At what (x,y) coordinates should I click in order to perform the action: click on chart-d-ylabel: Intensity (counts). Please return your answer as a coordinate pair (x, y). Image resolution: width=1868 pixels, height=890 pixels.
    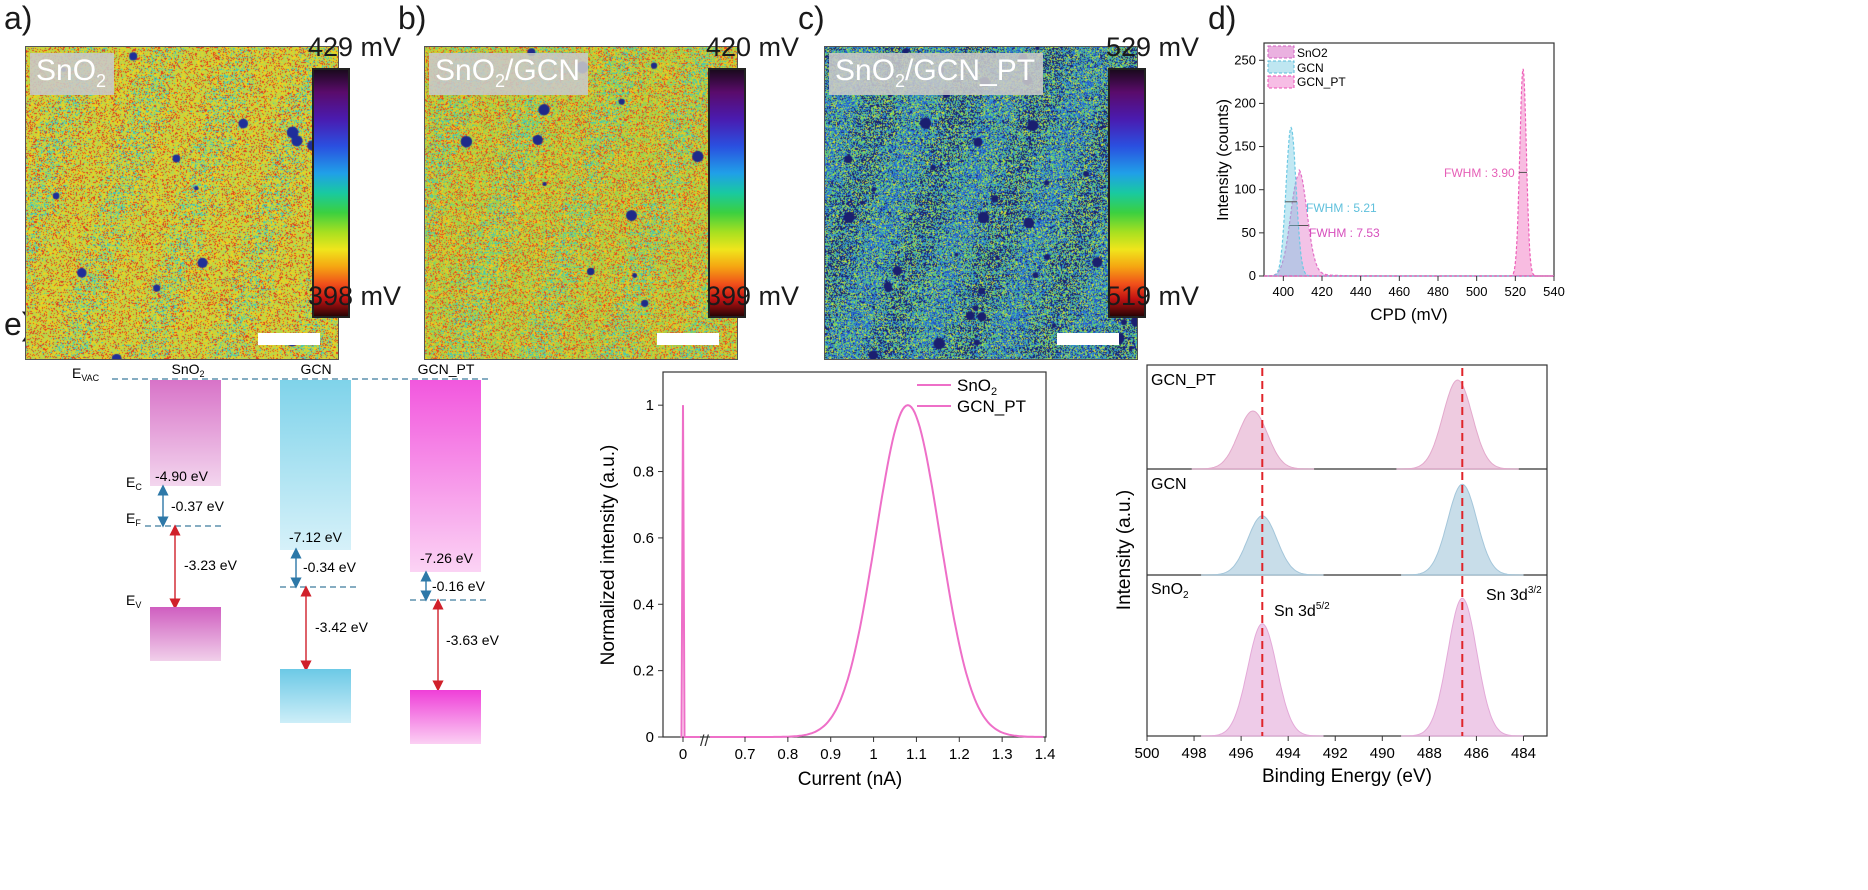
    Looking at the image, I should click on (1223, 160).